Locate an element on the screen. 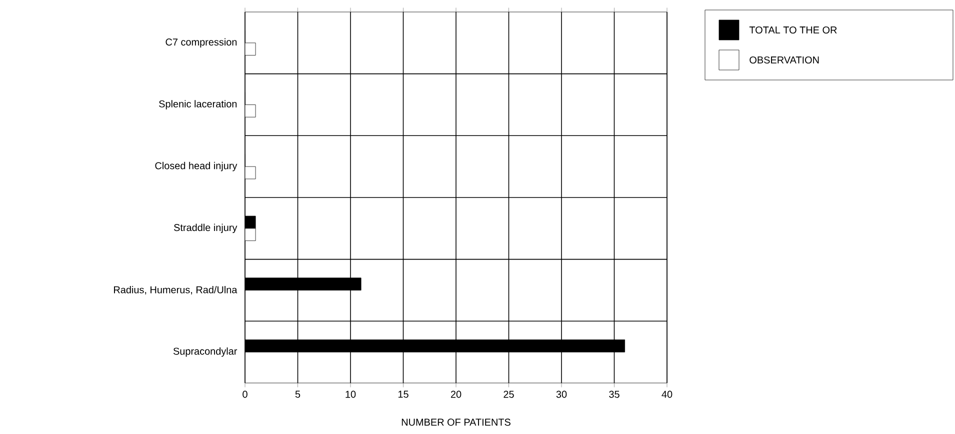 The image size is (955, 434). x-tick-label: 40 is located at coordinates (667, 394).